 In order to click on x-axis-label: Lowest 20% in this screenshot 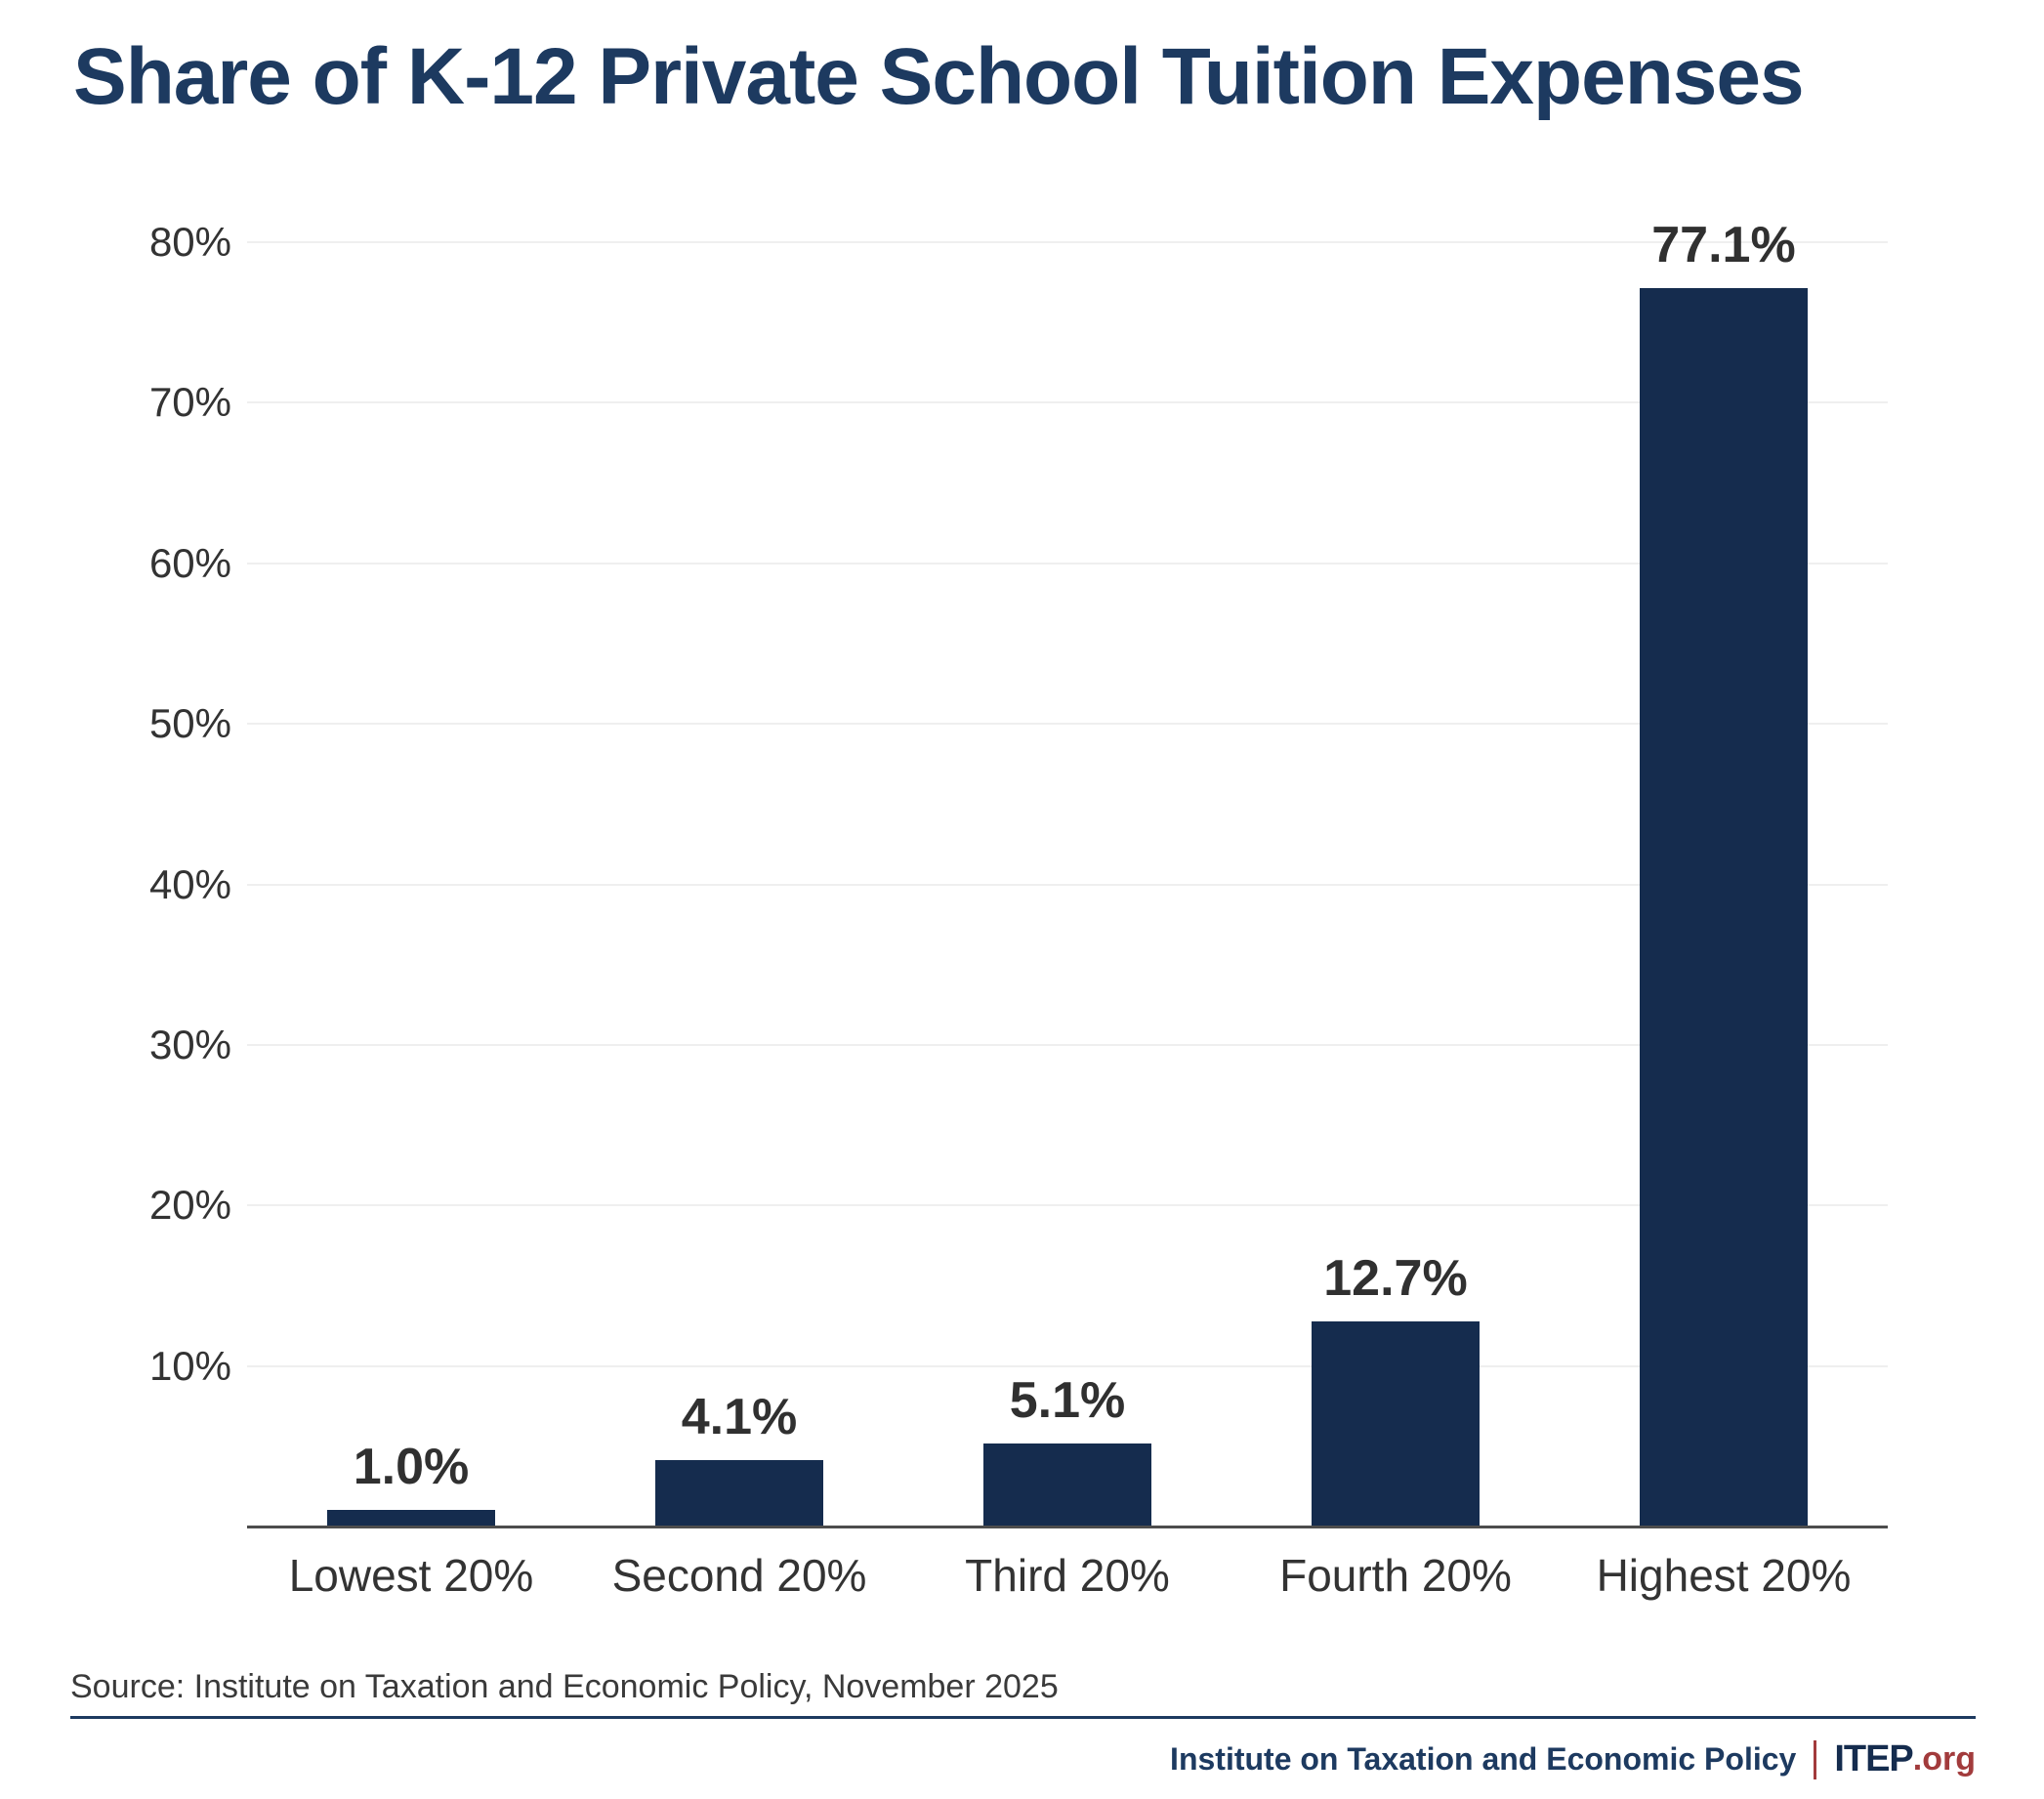, I will do `click(411, 1575)`.